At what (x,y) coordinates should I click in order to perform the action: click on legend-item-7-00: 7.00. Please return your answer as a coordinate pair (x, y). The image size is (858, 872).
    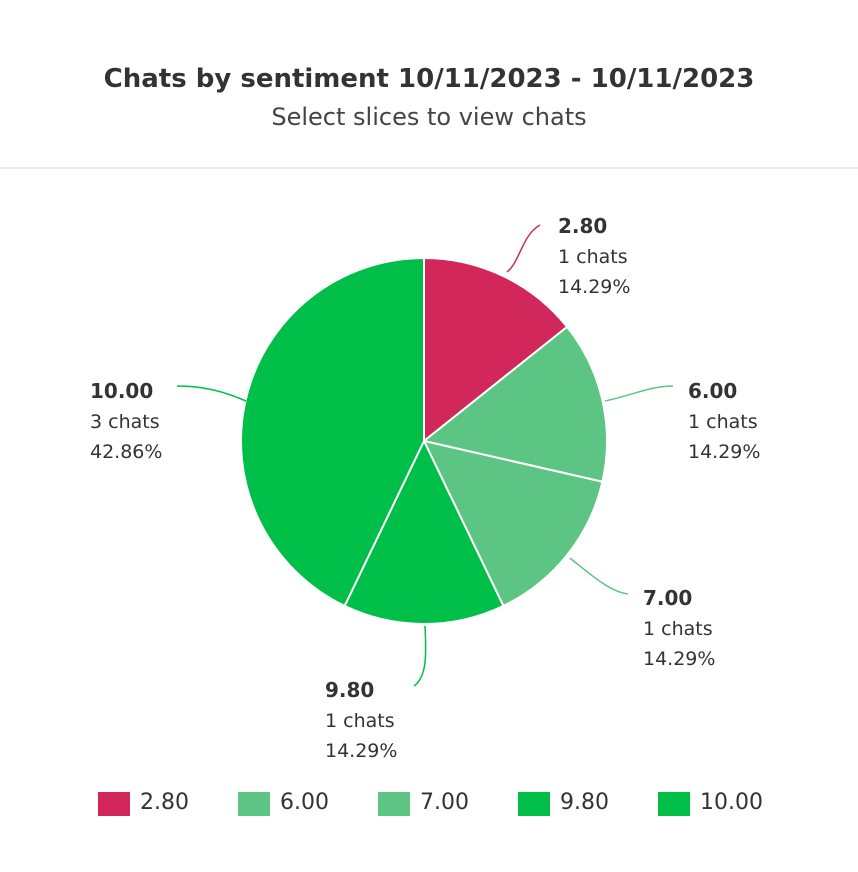
    Looking at the image, I should click on (443, 806).